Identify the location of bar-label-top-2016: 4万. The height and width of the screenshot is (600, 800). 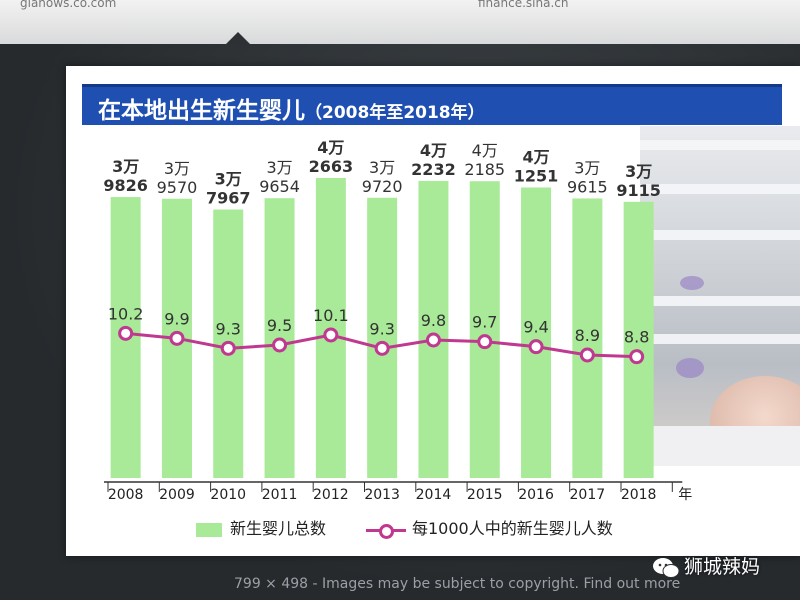
(535, 156).